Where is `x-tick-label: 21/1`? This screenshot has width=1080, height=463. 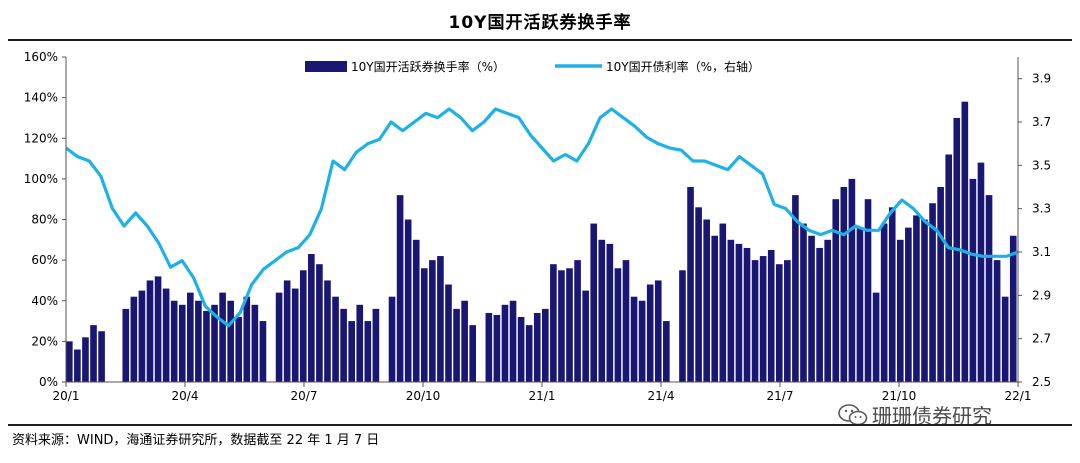
x-tick-label: 21/1 is located at coordinates (542, 396).